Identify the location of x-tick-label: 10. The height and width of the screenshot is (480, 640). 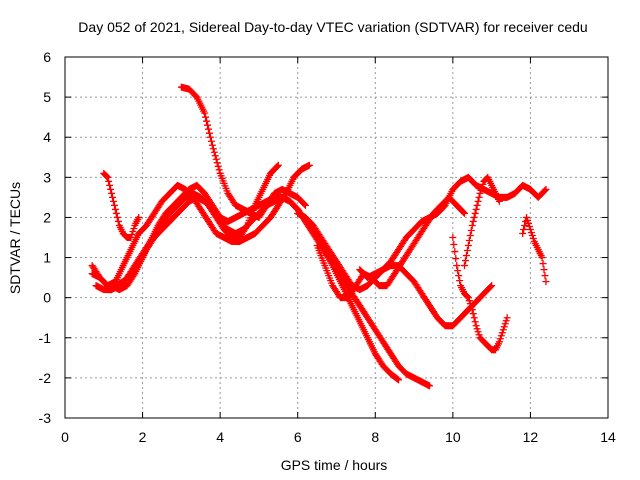
(453, 437).